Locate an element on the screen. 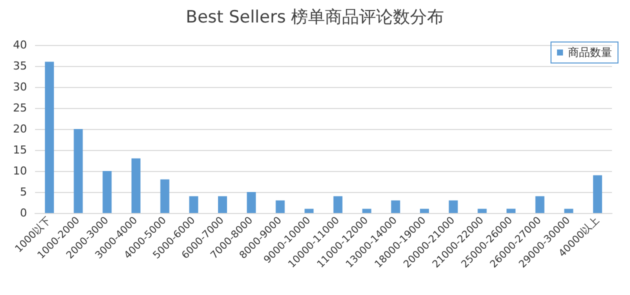 This screenshot has width=630, height=295. chart-title: Best Sellers 榜单商品评论数分布 is located at coordinates (315, 18).